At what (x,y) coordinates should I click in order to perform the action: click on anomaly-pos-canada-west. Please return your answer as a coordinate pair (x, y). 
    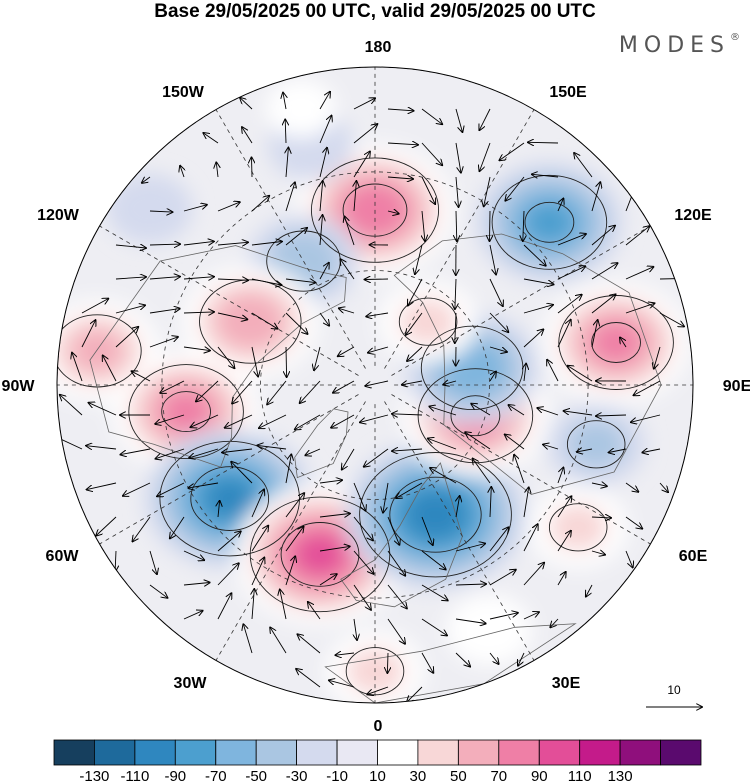
    Looking at the image, I should click on (250, 321).